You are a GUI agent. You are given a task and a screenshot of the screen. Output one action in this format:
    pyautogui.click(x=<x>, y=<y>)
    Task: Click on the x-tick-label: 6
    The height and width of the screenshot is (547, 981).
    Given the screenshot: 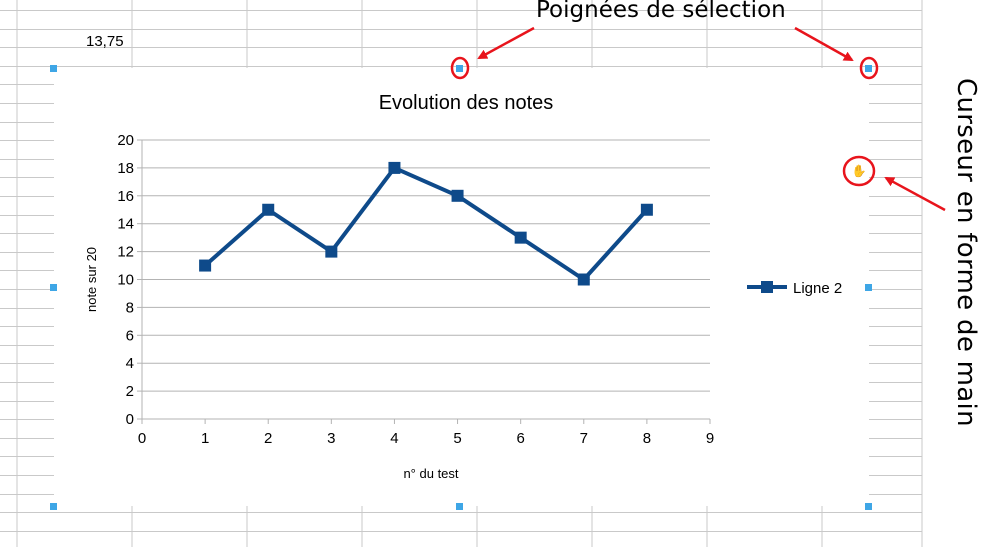 What is the action you would take?
    pyautogui.click(x=520, y=438)
    